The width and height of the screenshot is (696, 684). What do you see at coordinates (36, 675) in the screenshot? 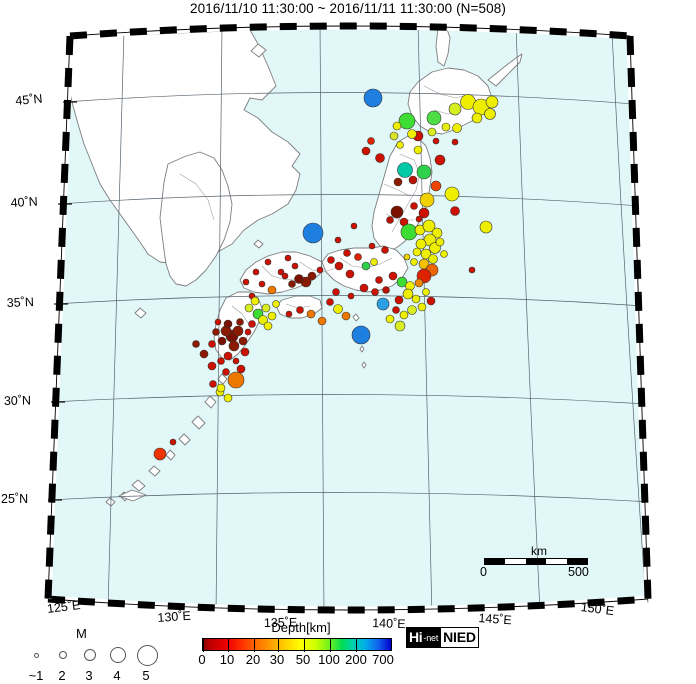
I see `magnitude-label-1: ~1` at bounding box center [36, 675].